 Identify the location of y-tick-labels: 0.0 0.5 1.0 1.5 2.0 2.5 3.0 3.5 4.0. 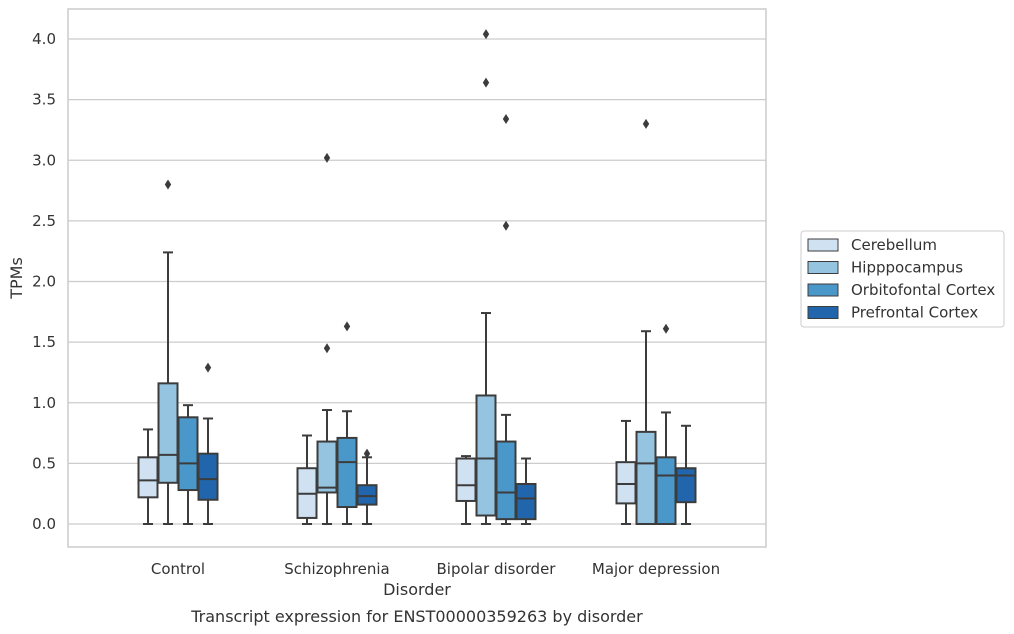
(44, 281).